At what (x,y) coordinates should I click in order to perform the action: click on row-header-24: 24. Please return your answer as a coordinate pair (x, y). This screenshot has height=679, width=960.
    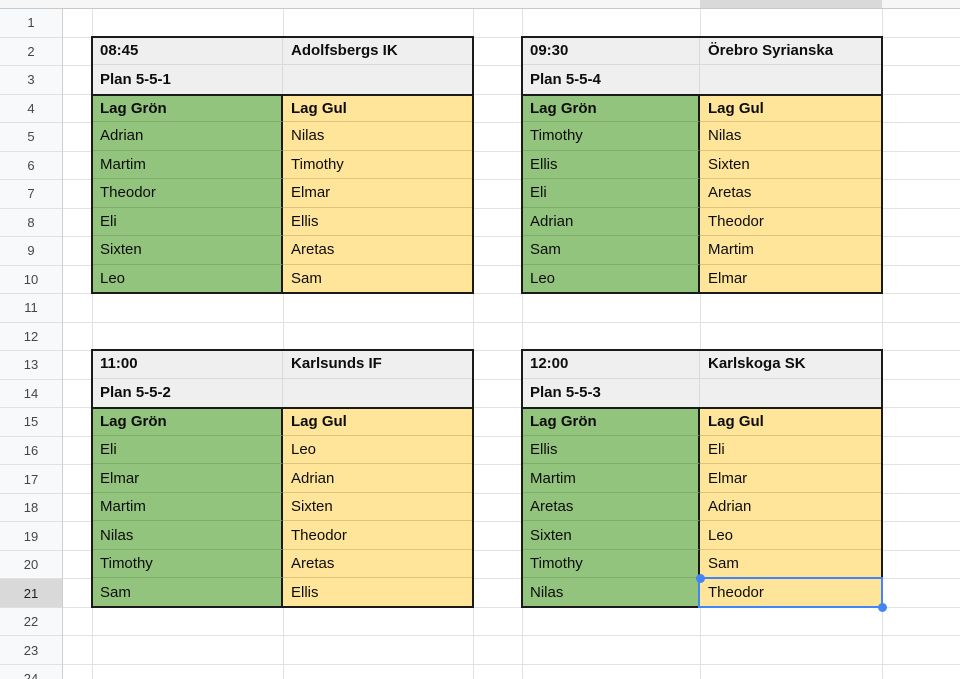
    Looking at the image, I should click on (31, 671).